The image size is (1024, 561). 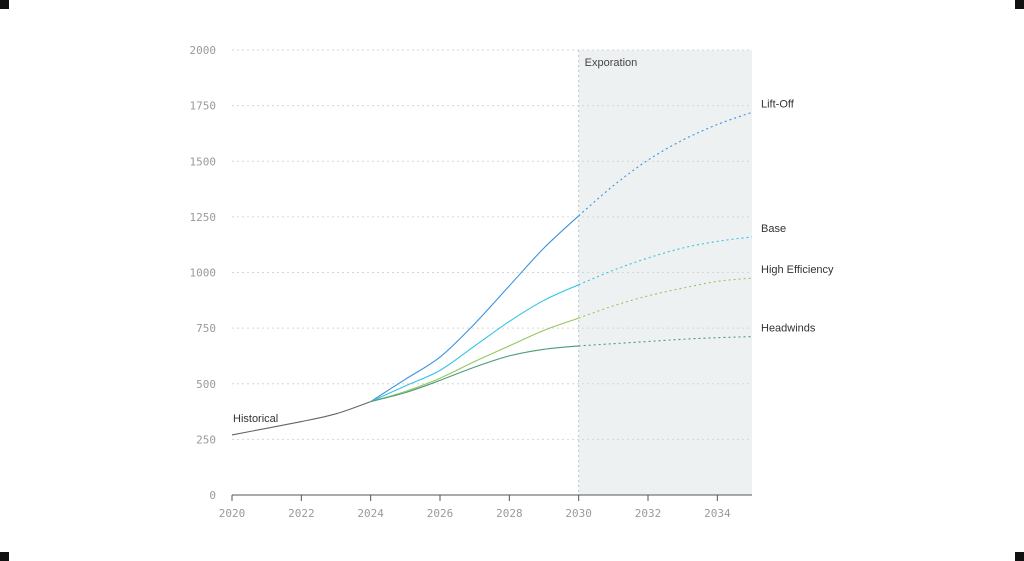 What do you see at coordinates (370, 513) in the screenshot?
I see `x-tick-label: 2024` at bounding box center [370, 513].